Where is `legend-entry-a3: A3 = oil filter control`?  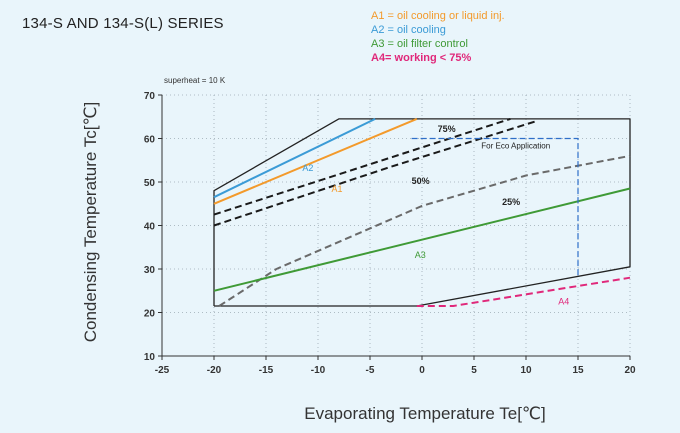
legend-entry-a3: A3 = oil filter control is located at coordinates (419, 44).